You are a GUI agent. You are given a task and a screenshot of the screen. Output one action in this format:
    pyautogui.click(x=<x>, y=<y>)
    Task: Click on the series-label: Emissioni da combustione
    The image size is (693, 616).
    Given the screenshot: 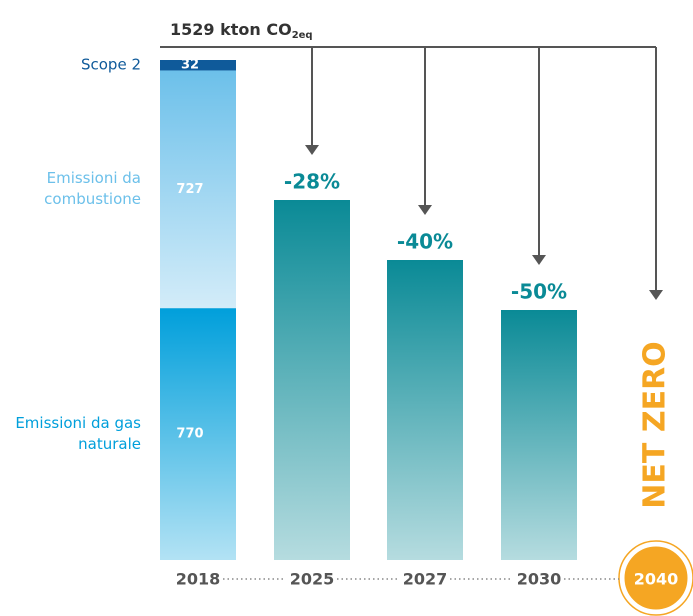 What is the action you would take?
    pyautogui.click(x=92, y=189)
    